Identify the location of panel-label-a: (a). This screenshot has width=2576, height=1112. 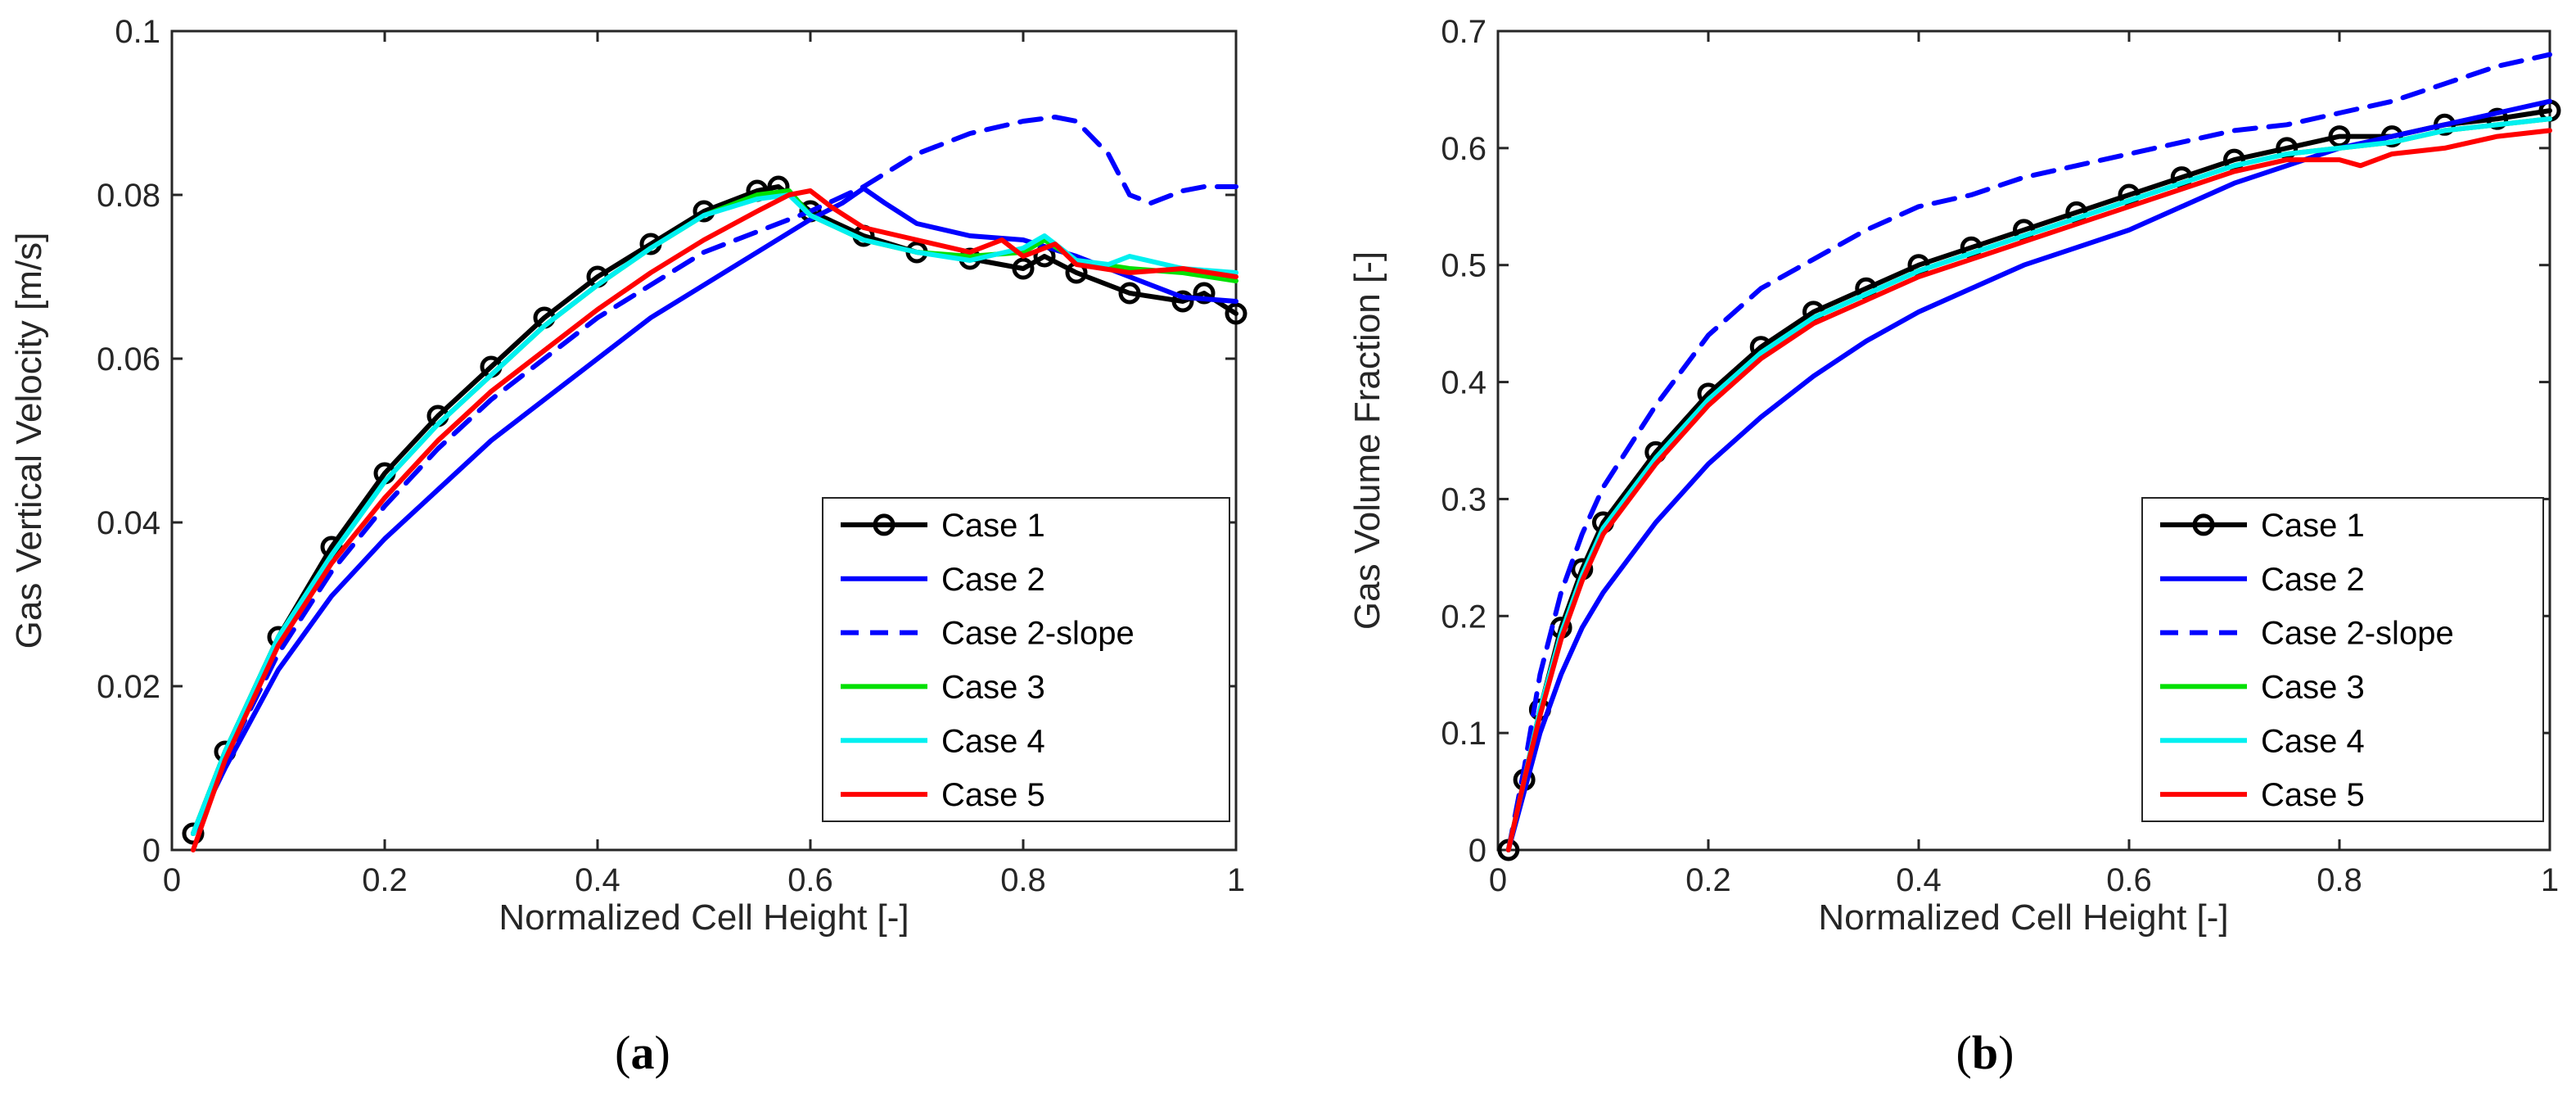
(642, 1052).